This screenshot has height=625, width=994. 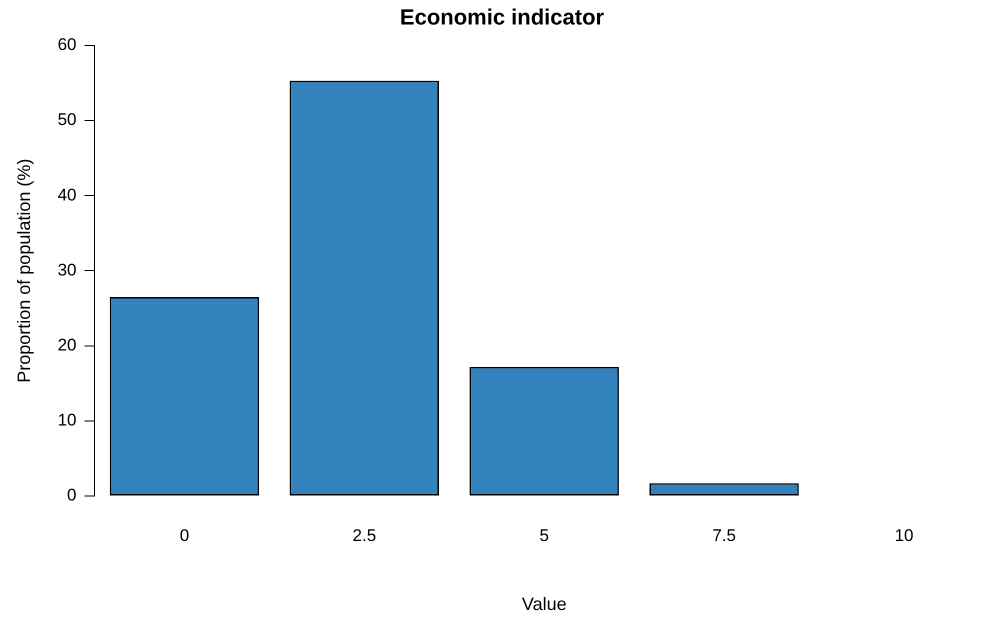 What do you see at coordinates (364, 535) in the screenshot?
I see `x-tick-label: 2.5` at bounding box center [364, 535].